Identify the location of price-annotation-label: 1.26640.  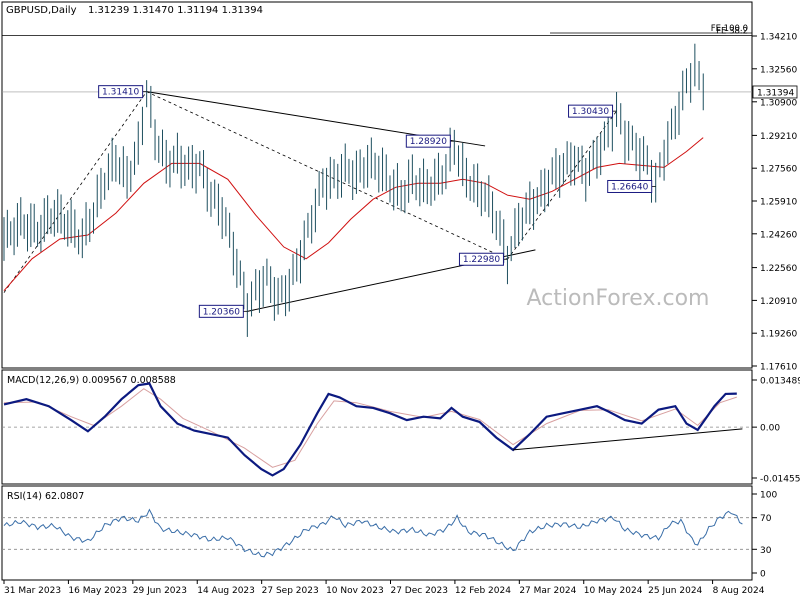
(629, 187).